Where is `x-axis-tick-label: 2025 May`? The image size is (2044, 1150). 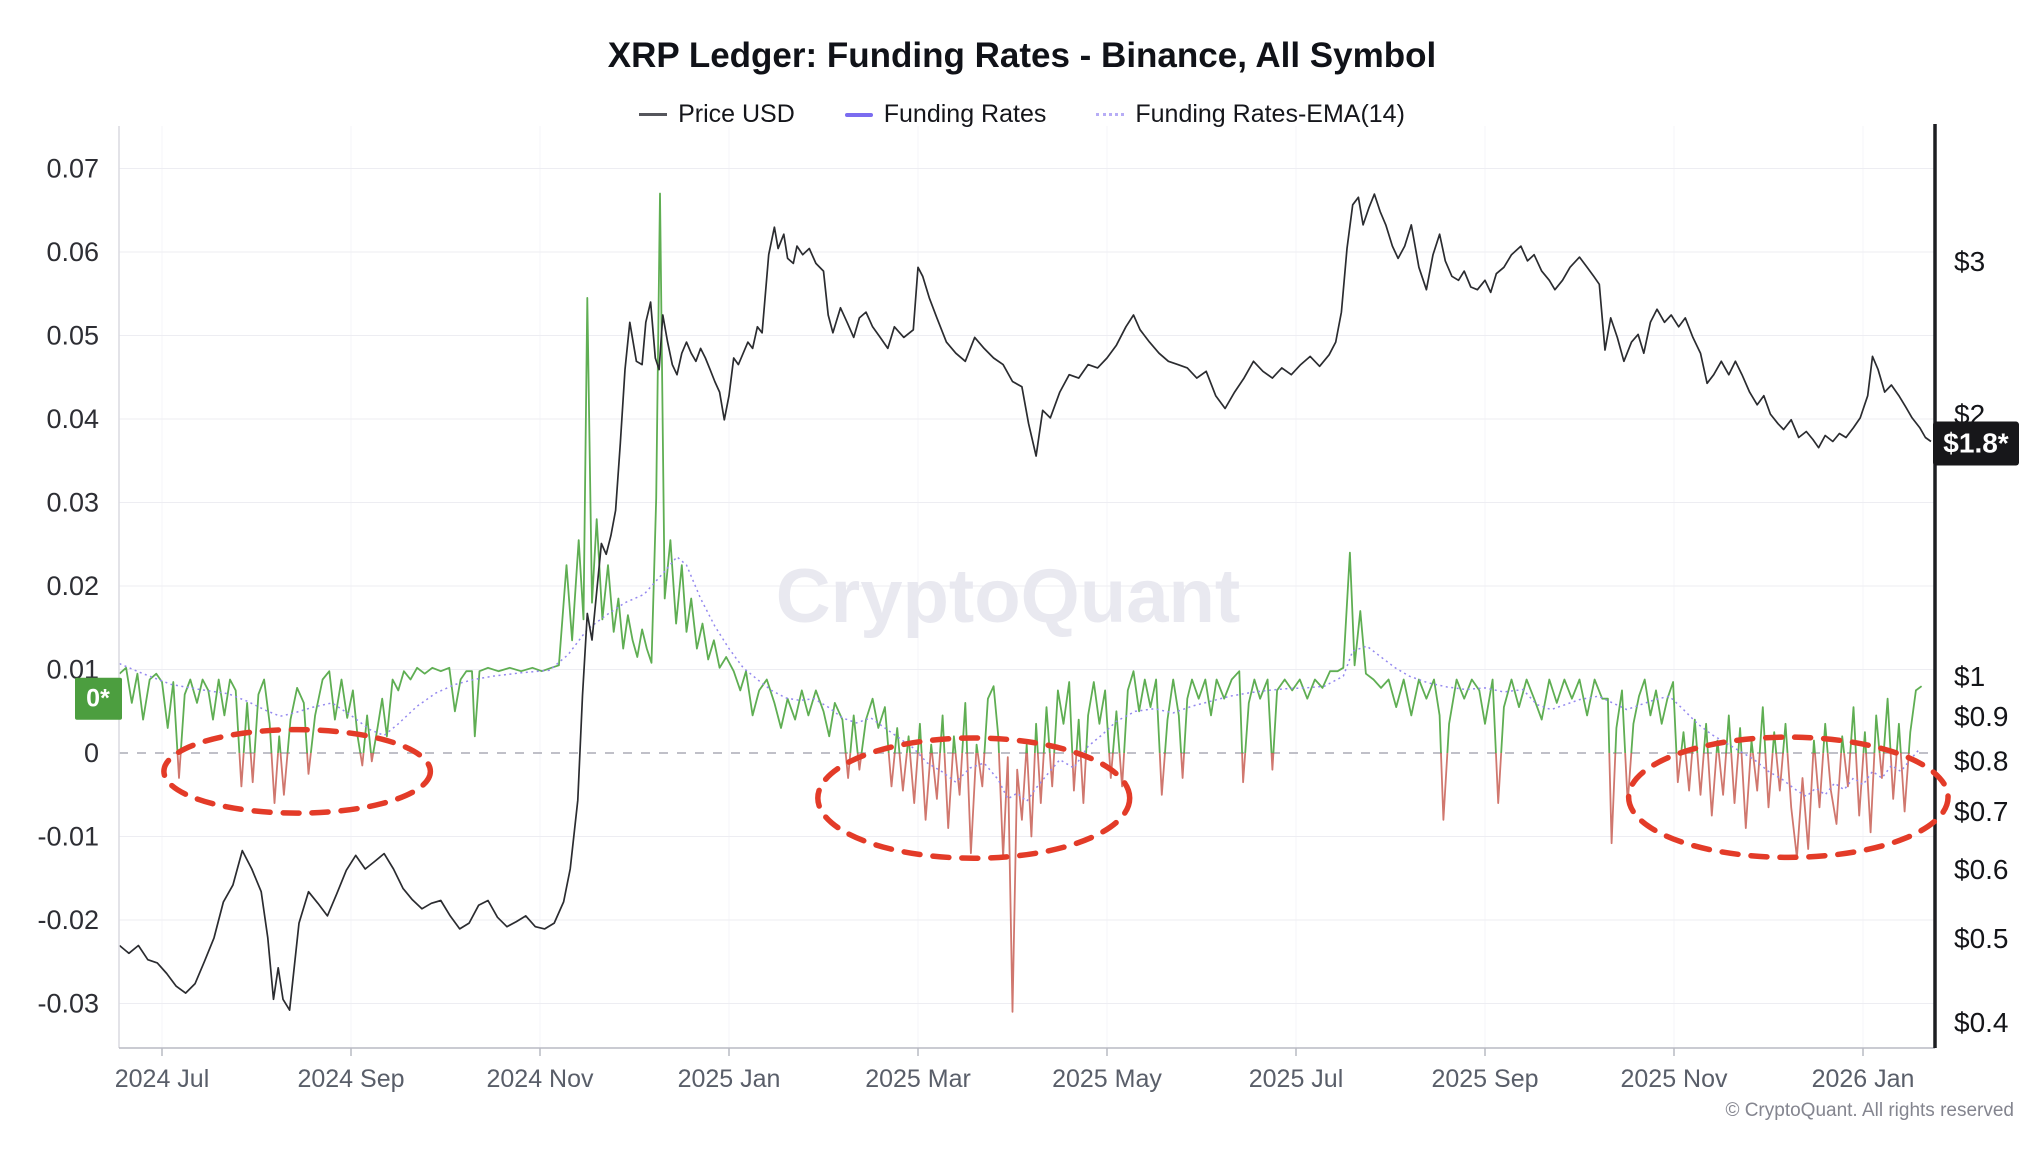 x-axis-tick-label: 2025 May is located at coordinates (1107, 1079).